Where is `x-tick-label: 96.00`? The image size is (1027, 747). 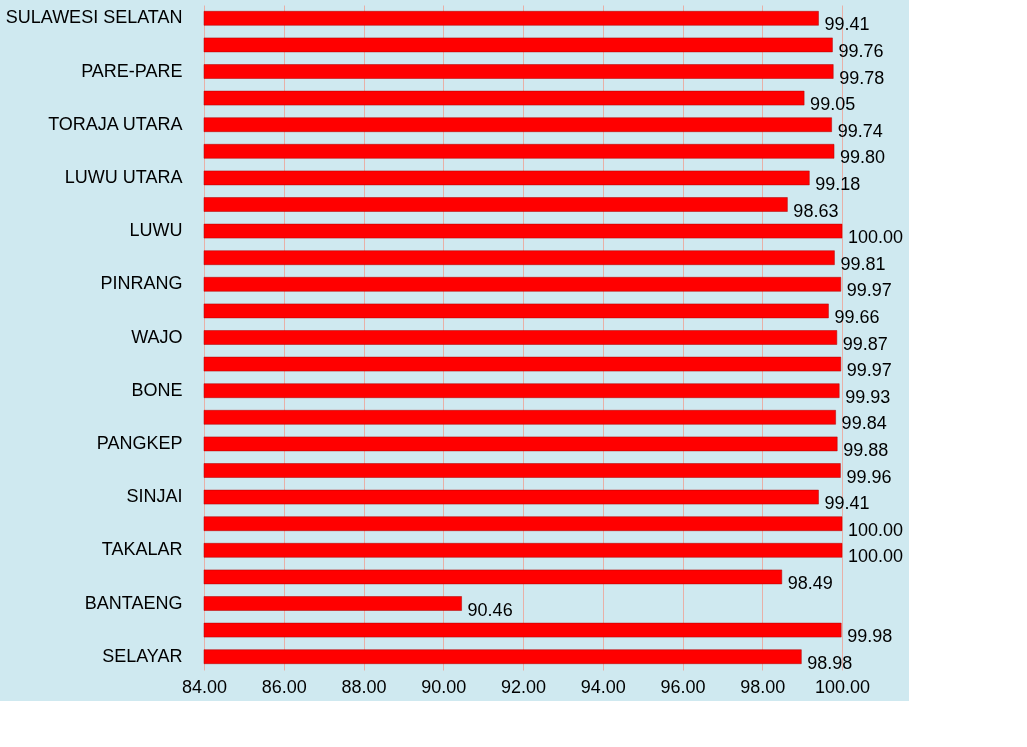
x-tick-label: 96.00 is located at coordinates (683, 686).